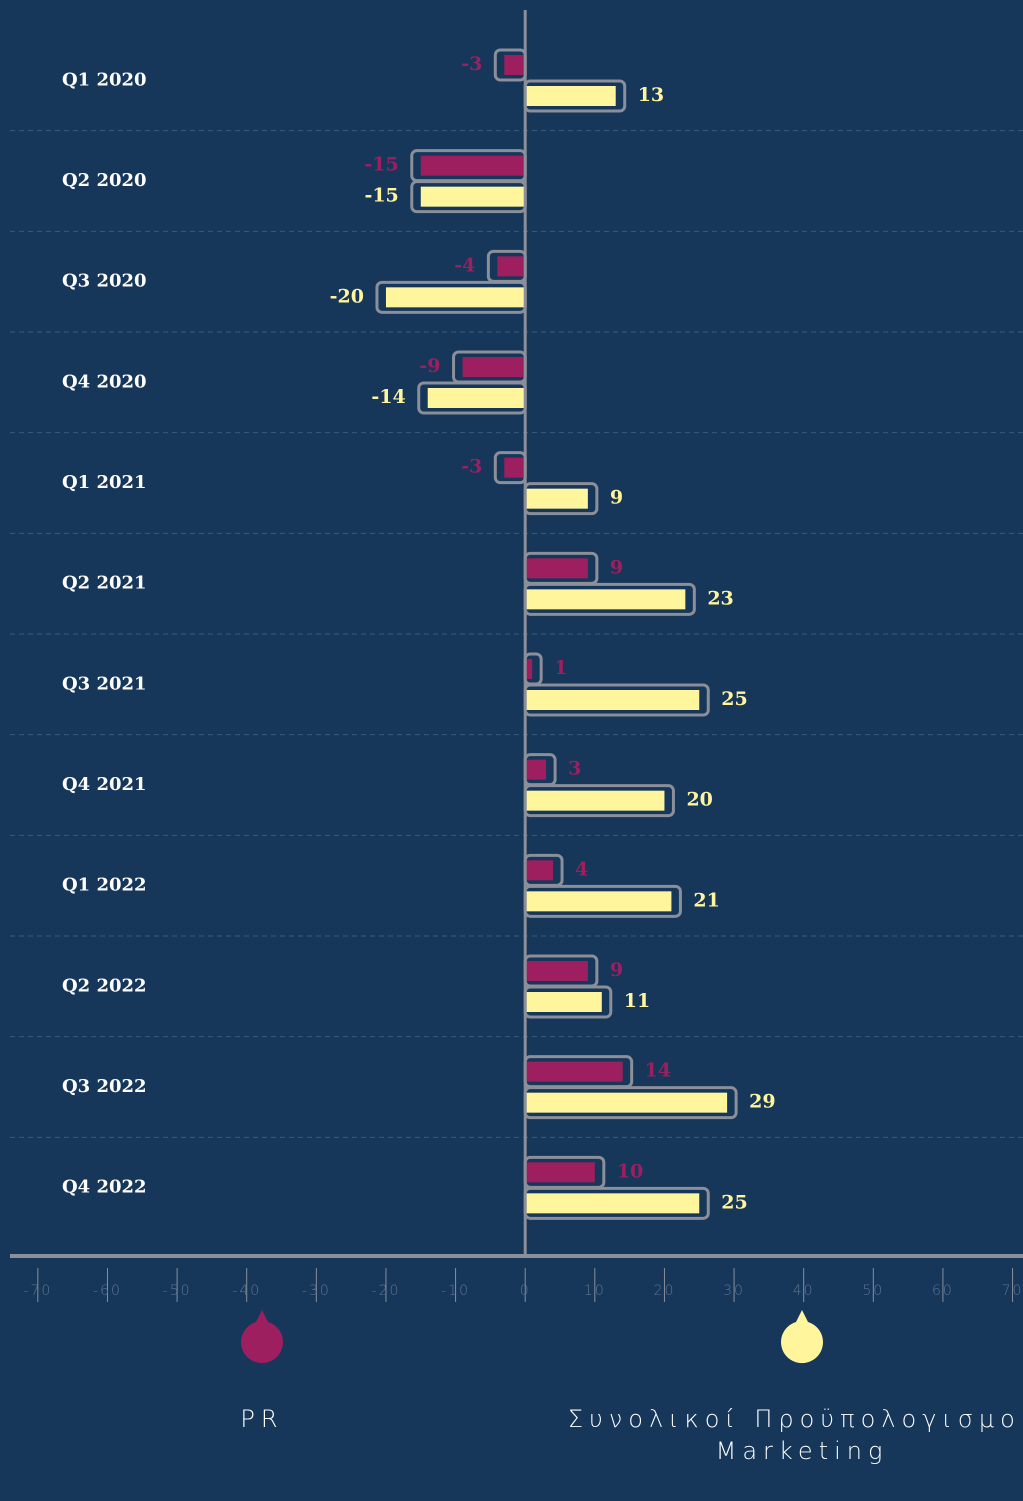 This screenshot has height=1501, width=1023. What do you see at coordinates (347, 296) in the screenshot?
I see `data-label: -20` at bounding box center [347, 296].